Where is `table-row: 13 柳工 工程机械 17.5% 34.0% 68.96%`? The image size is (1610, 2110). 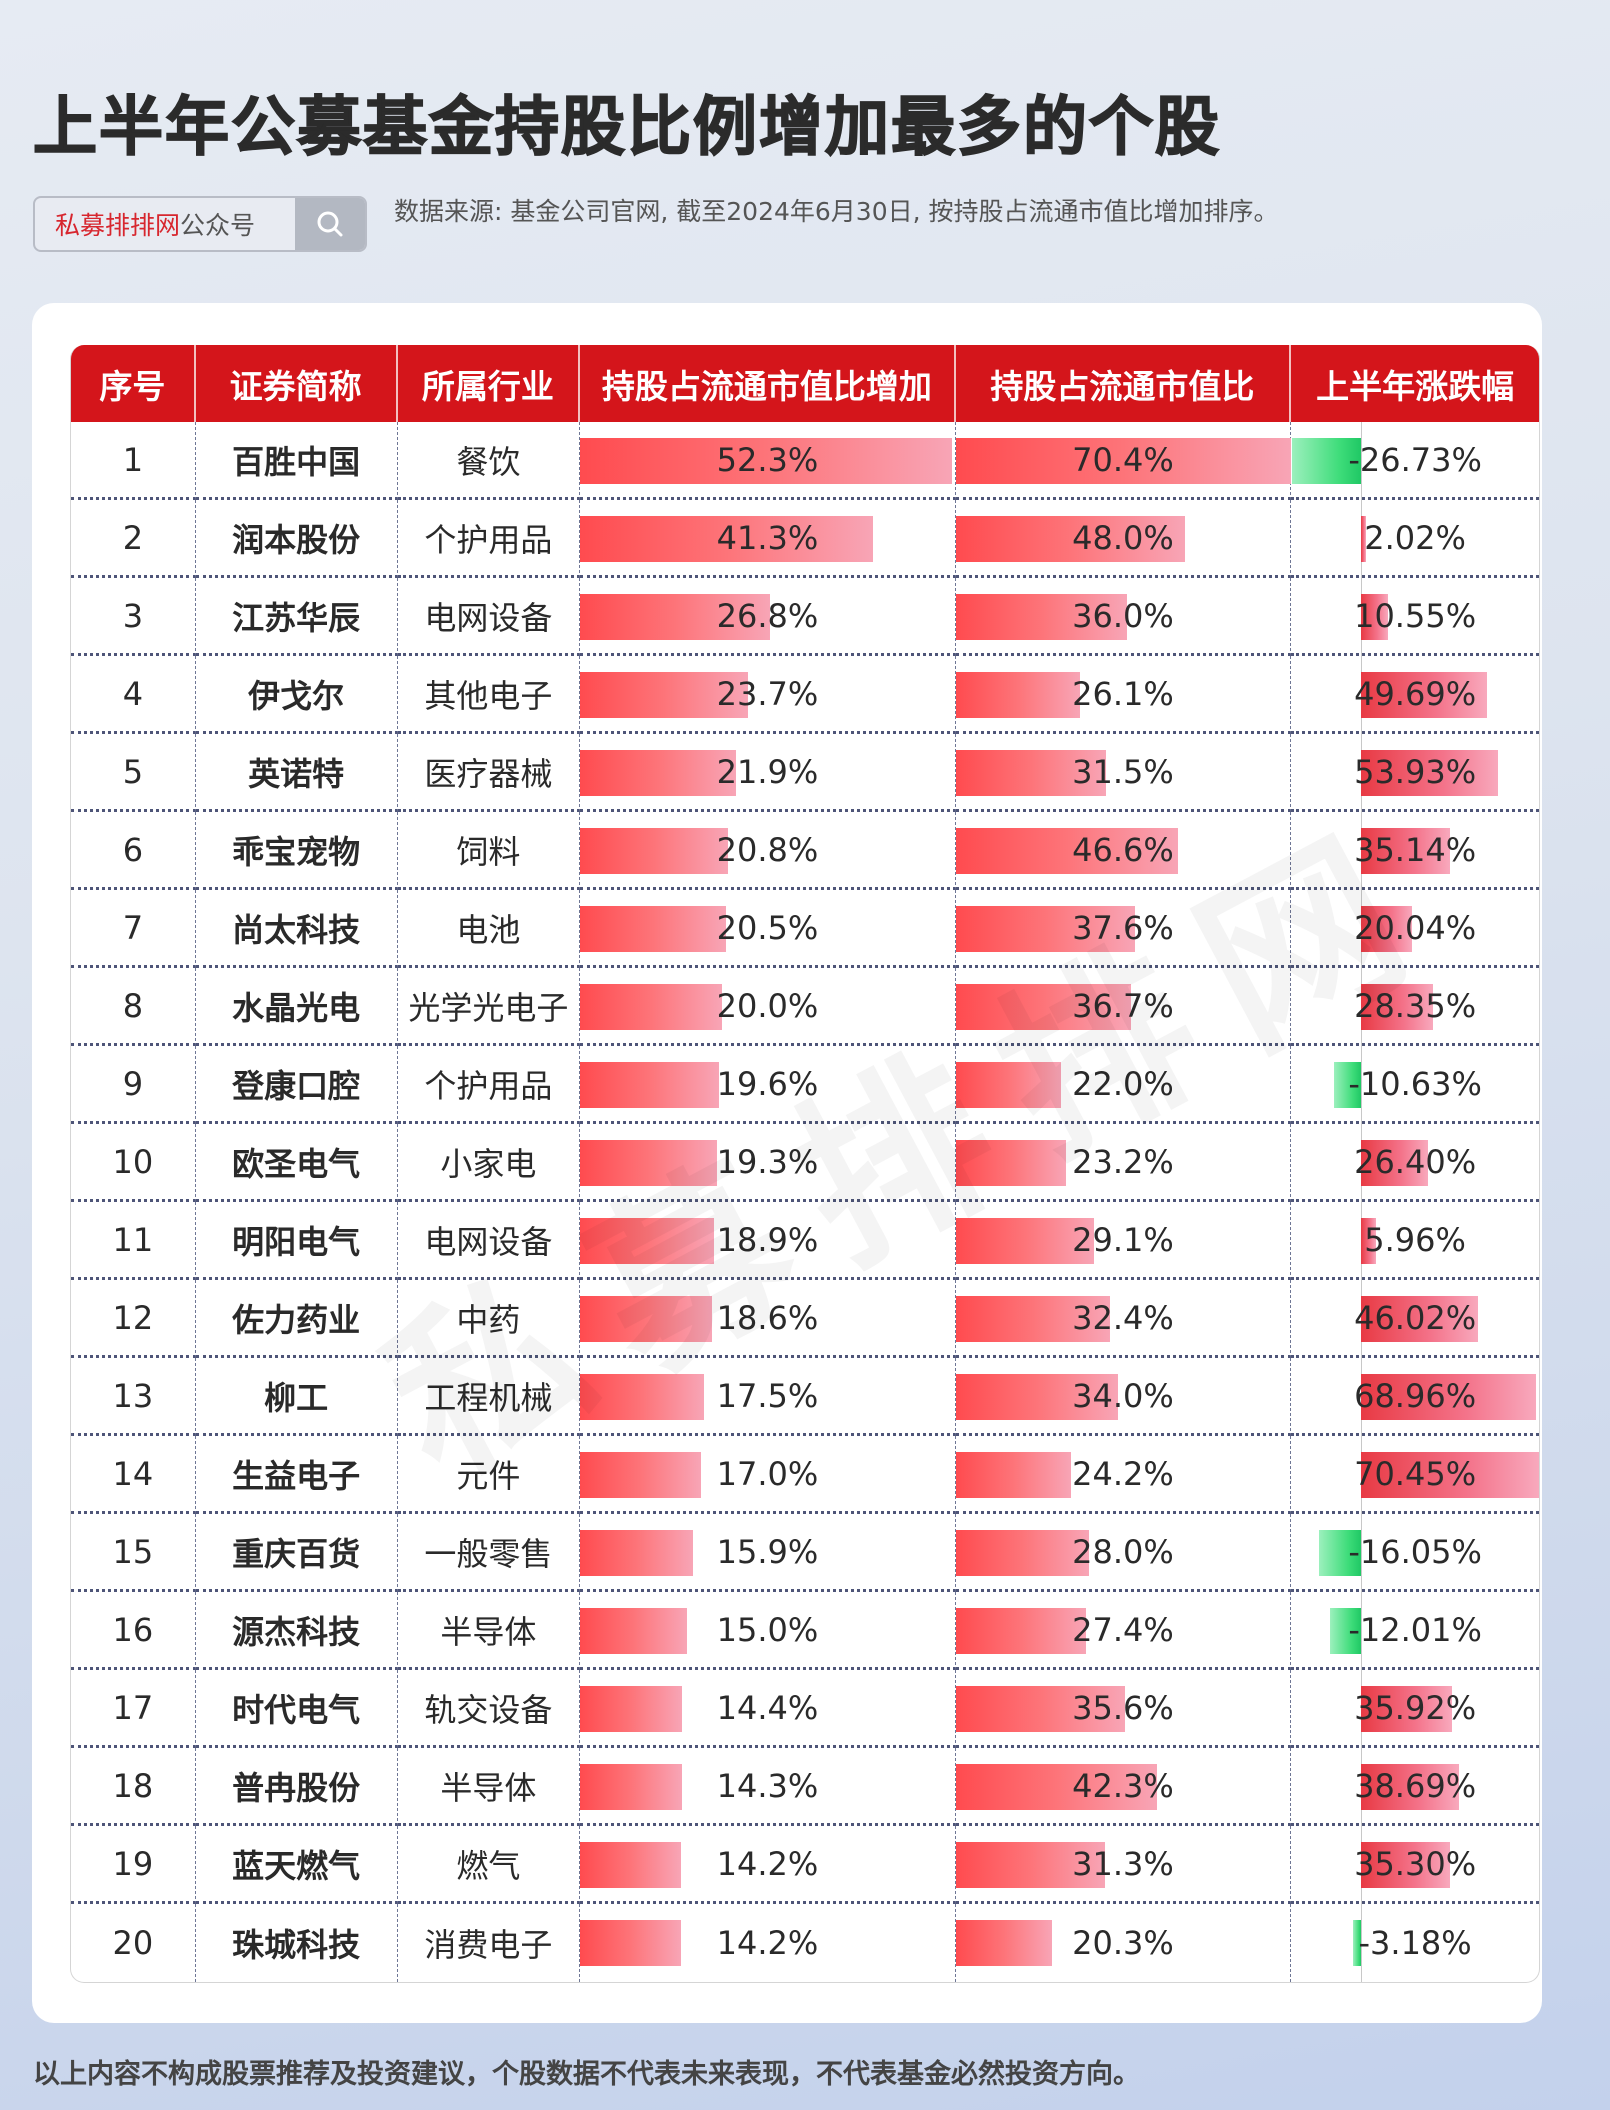
table-row: 13 柳工 工程机械 17.5% 34.0% 68.96% is located at coordinates (805, 1397).